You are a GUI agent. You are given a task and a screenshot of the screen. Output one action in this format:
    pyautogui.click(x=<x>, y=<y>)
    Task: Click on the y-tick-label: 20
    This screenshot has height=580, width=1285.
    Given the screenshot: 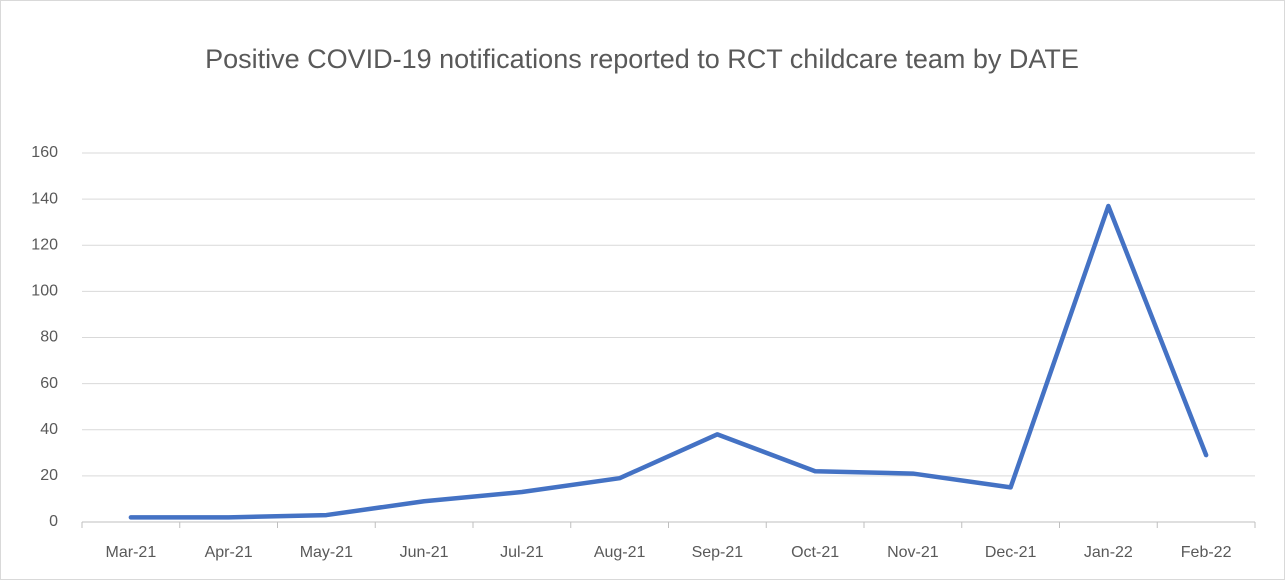 What is the action you would take?
    pyautogui.click(x=49, y=475)
    